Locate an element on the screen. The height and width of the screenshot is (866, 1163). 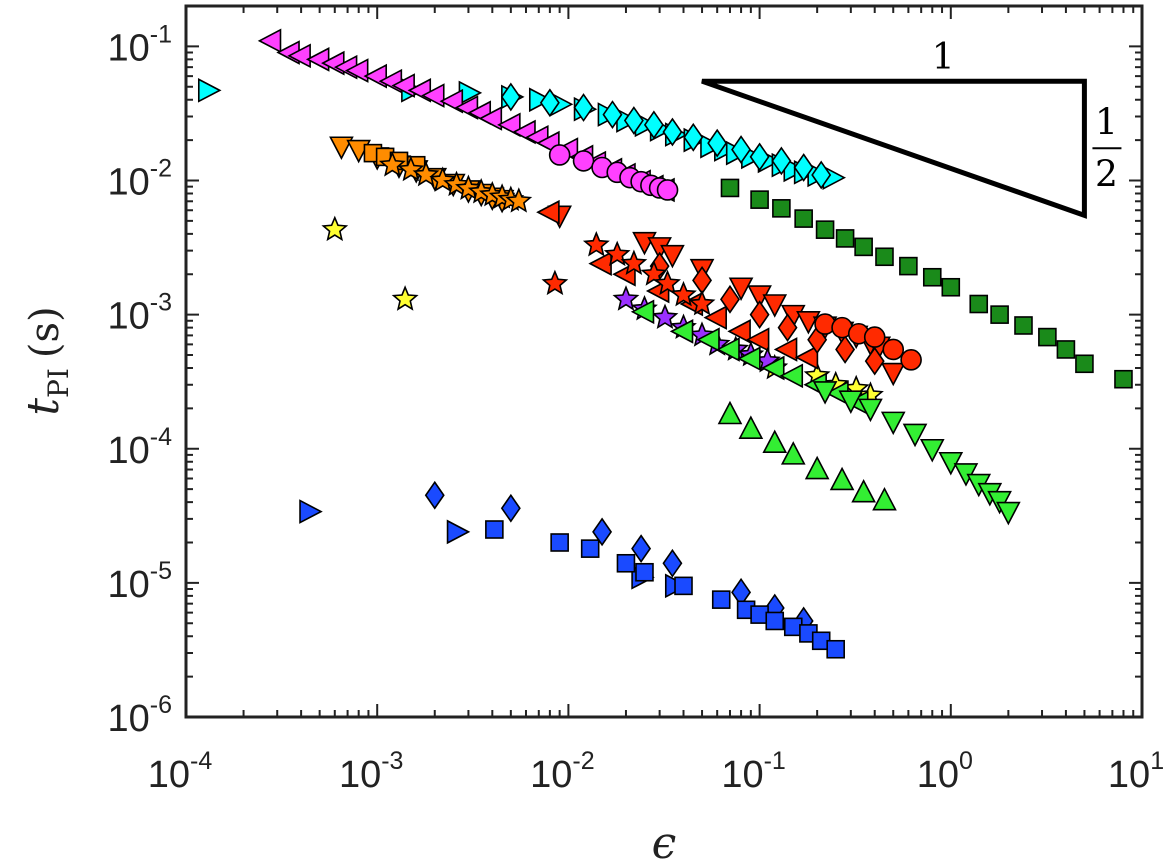
y-tick-label: 10⁻⁴ is located at coordinates (139, 447).